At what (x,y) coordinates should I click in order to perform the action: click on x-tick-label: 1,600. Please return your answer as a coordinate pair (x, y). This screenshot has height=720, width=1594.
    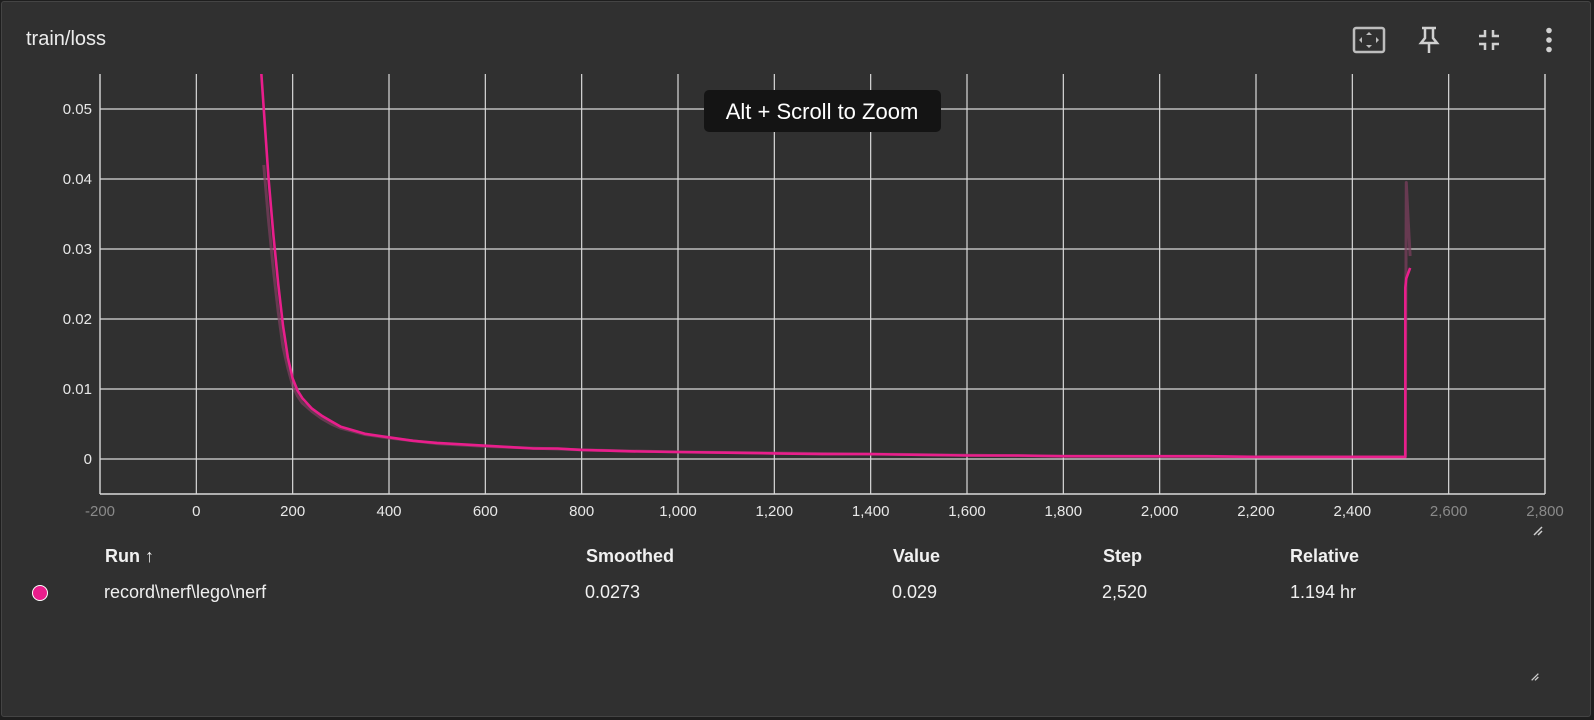
    Looking at the image, I should click on (967, 511).